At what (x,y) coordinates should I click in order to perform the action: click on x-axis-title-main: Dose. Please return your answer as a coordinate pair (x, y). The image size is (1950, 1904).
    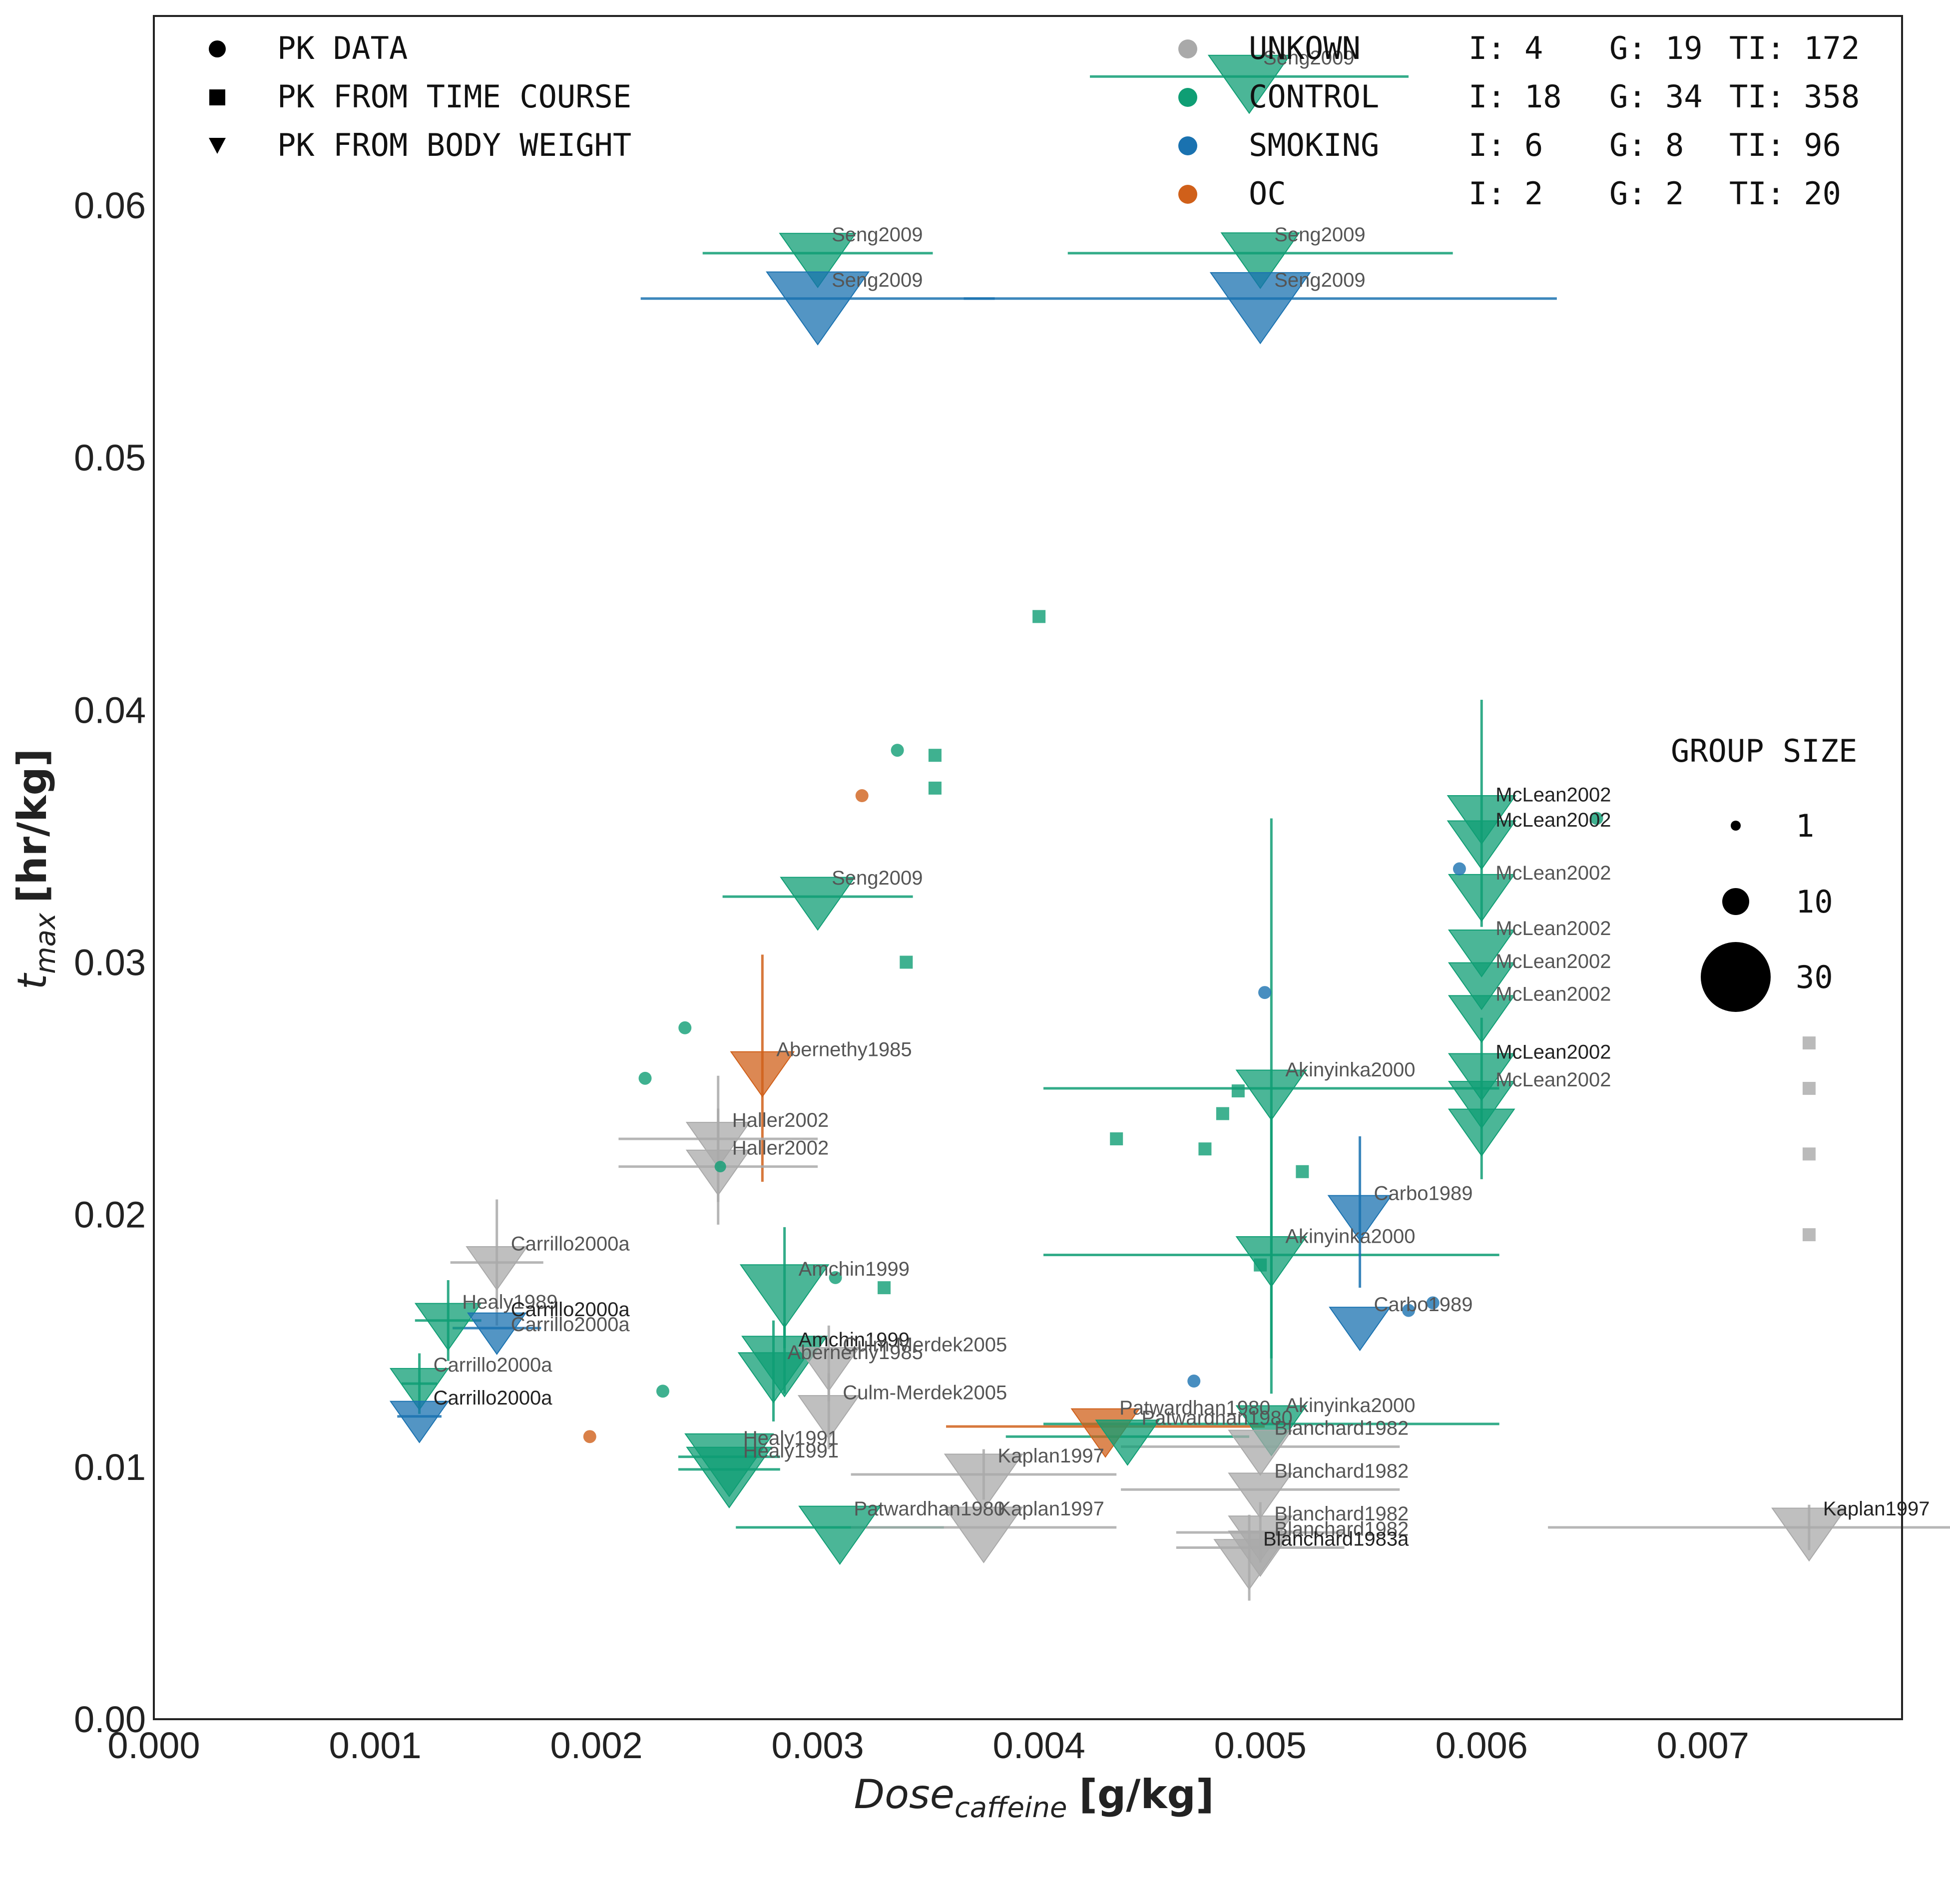
    Looking at the image, I should click on (904, 1794).